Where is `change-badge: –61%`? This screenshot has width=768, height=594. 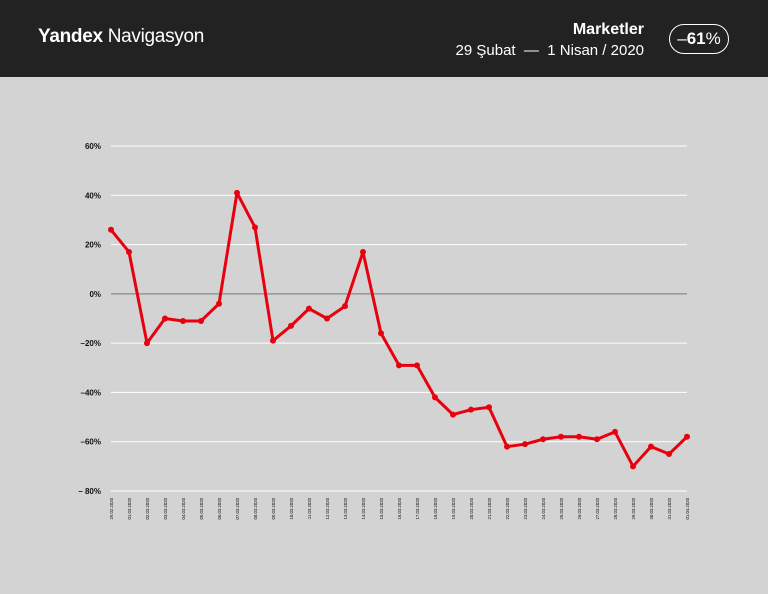
change-badge: –61% is located at coordinates (699, 39).